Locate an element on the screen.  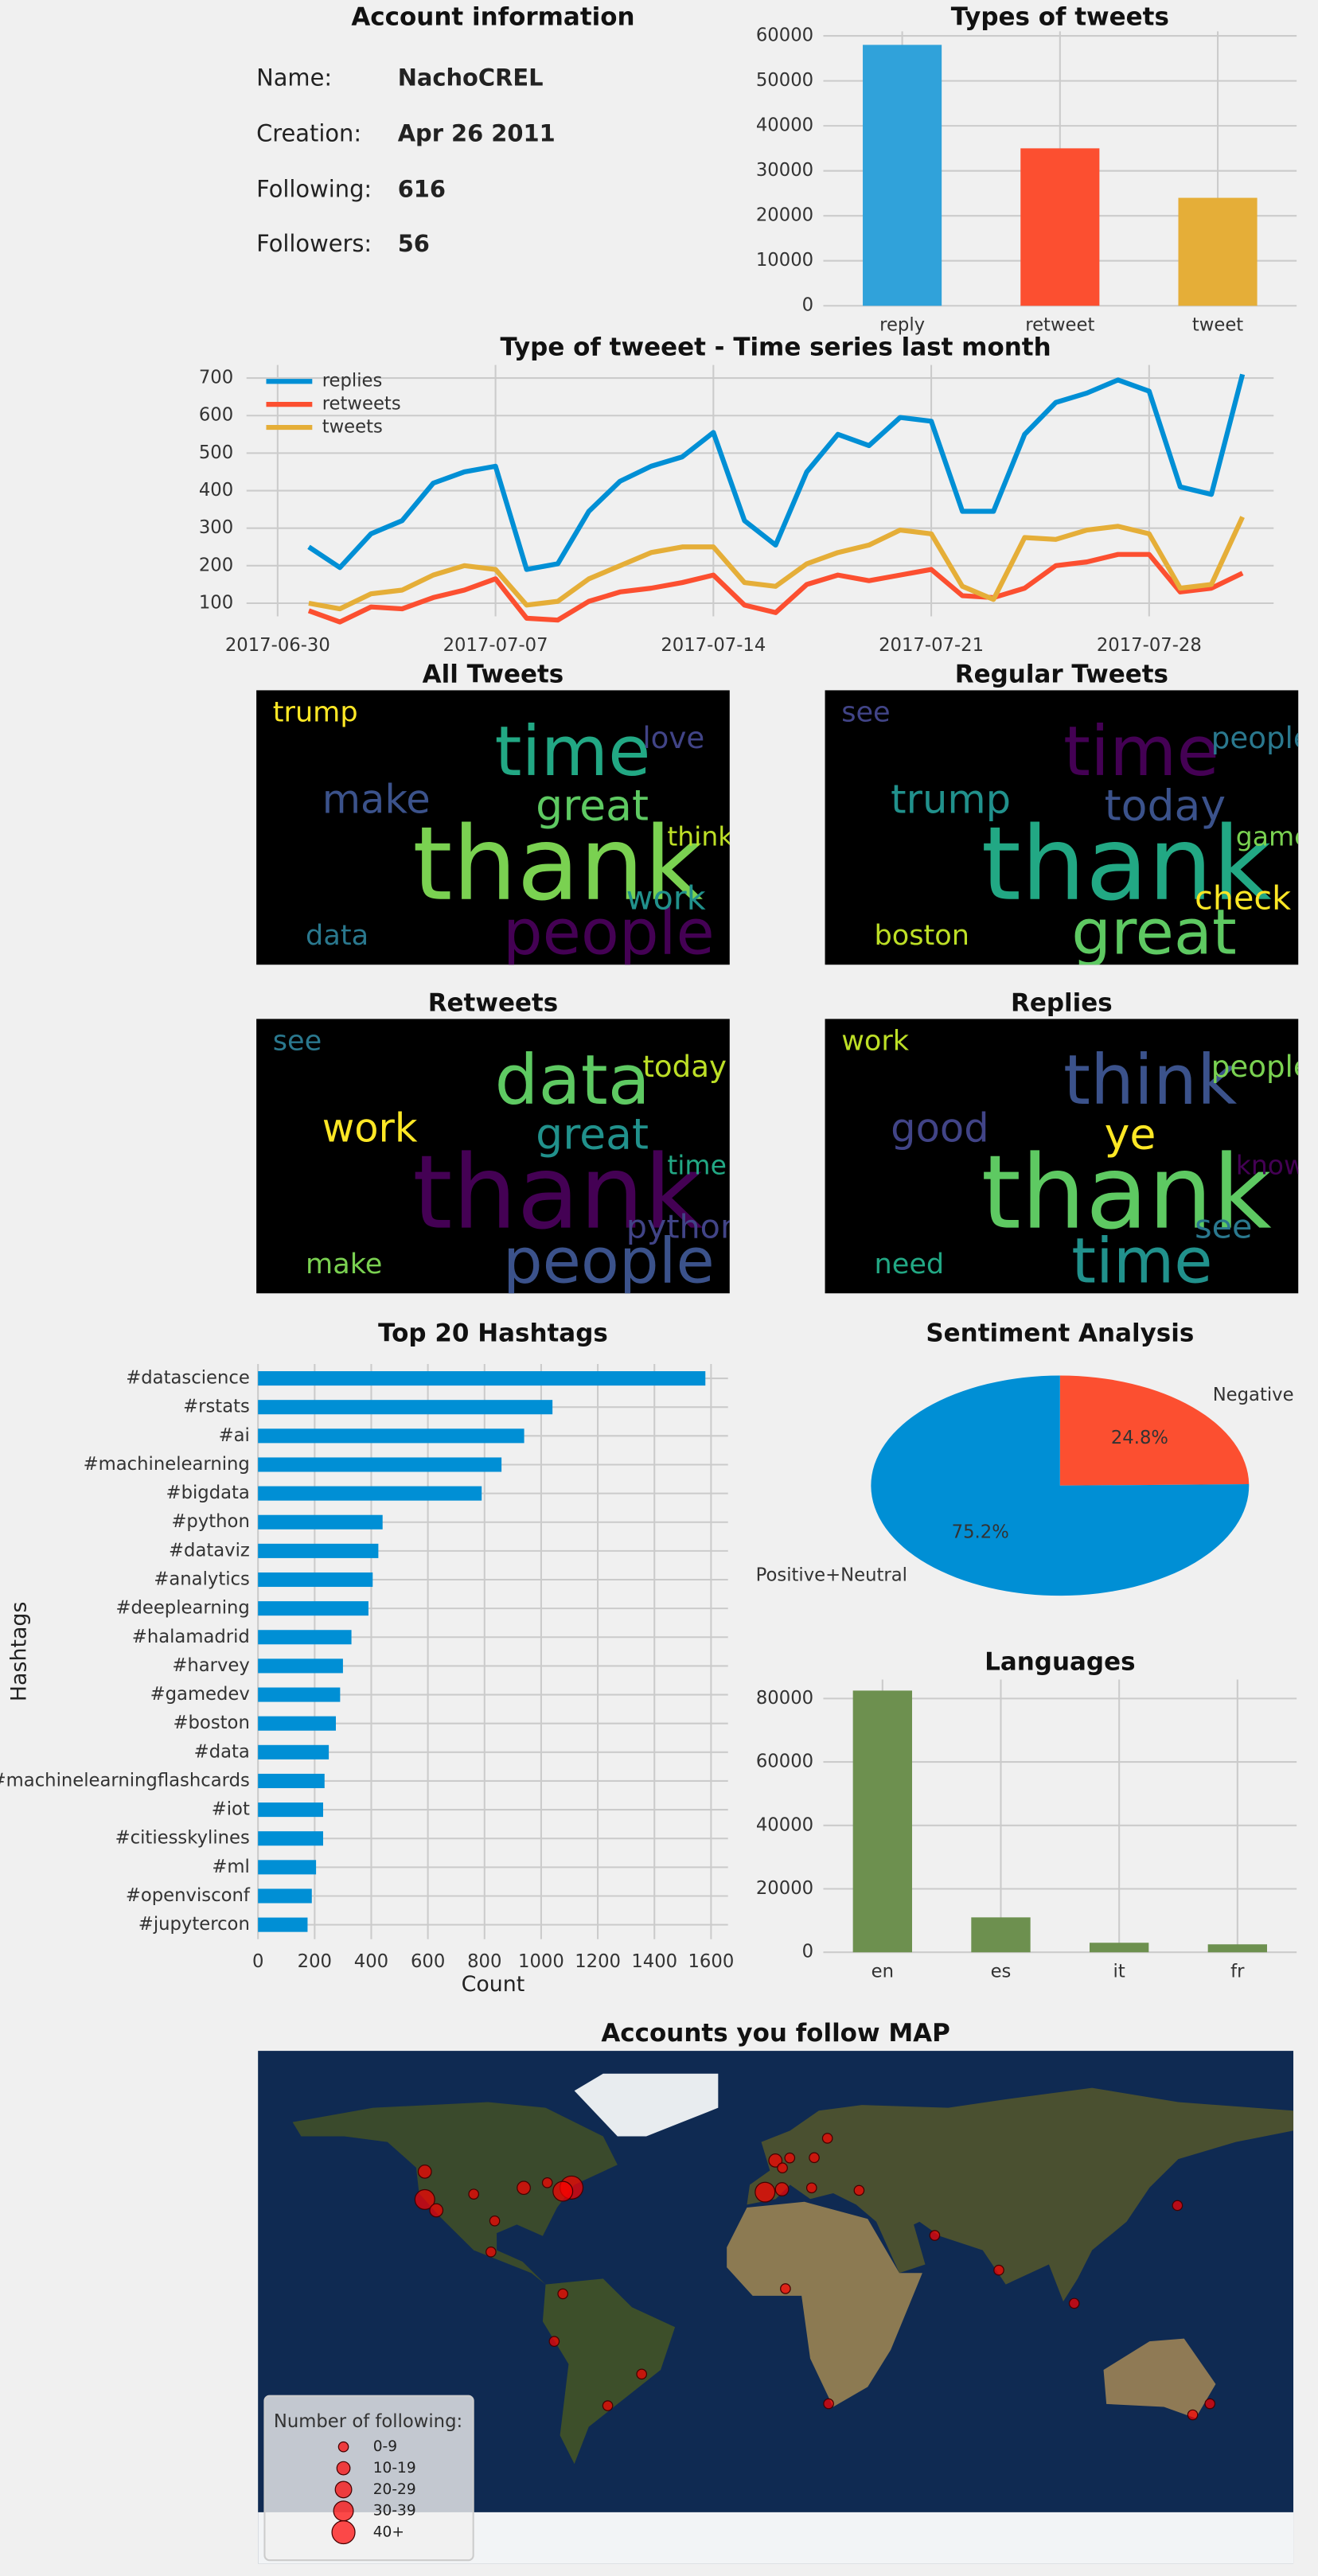
x-tick-label: 1400 is located at coordinates (654, 1961).